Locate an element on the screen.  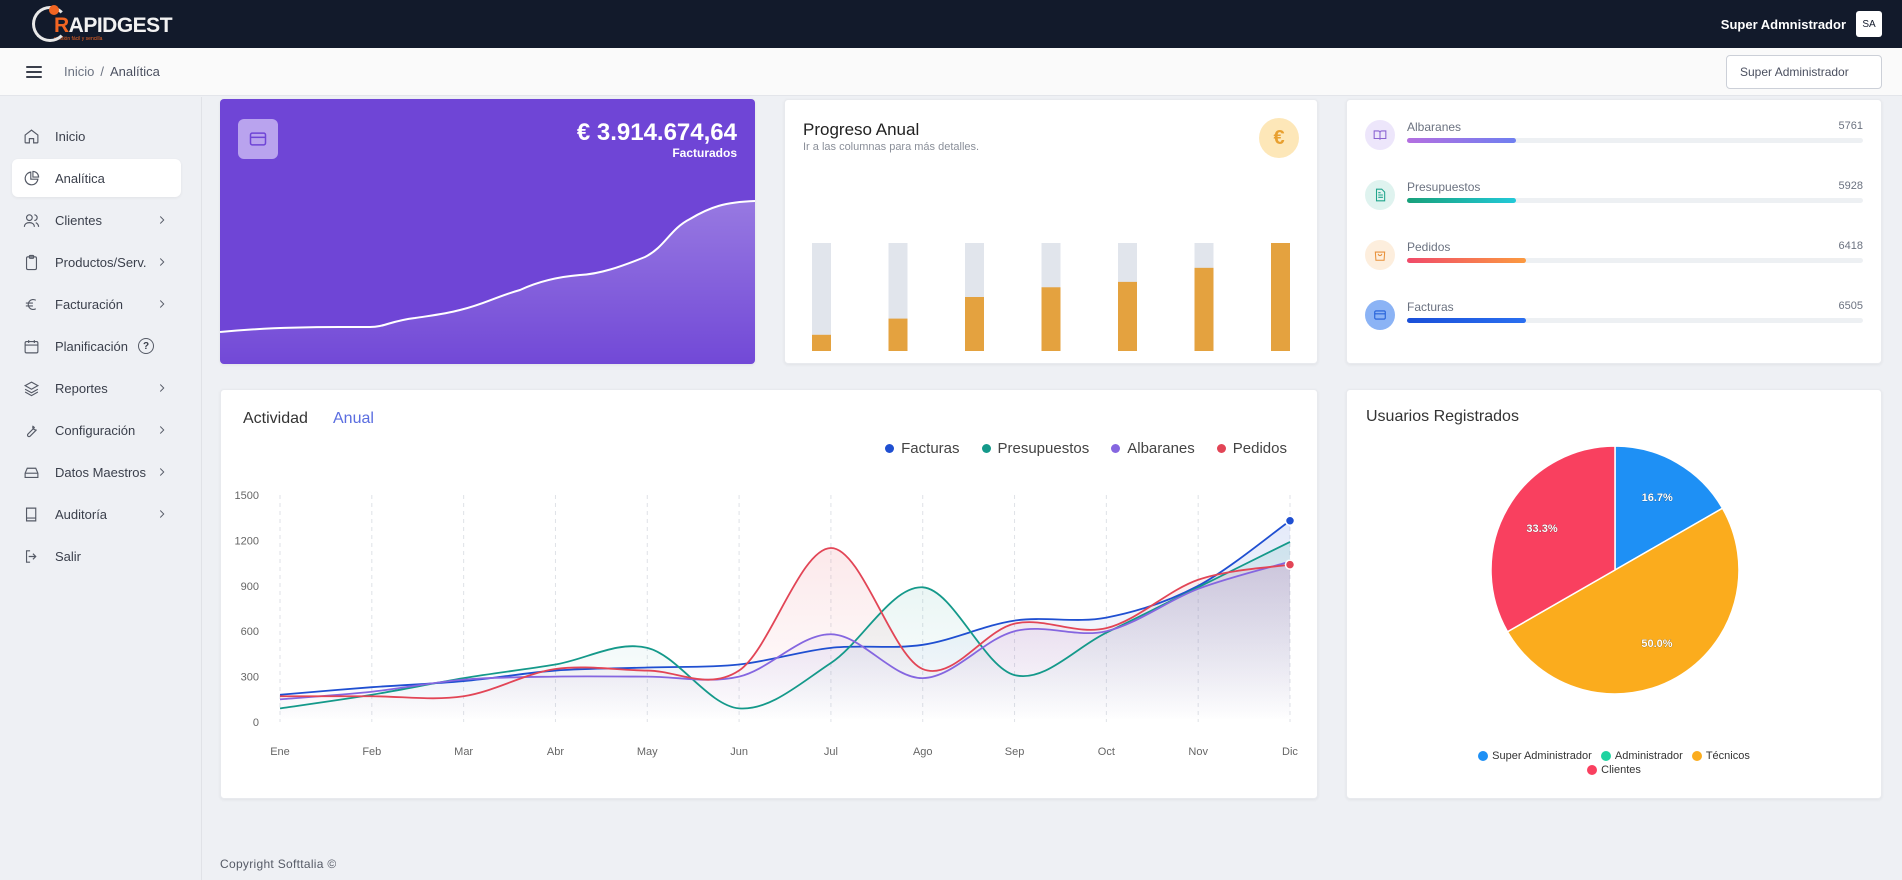
x-tick-label: Sep is located at coordinates (1015, 752).